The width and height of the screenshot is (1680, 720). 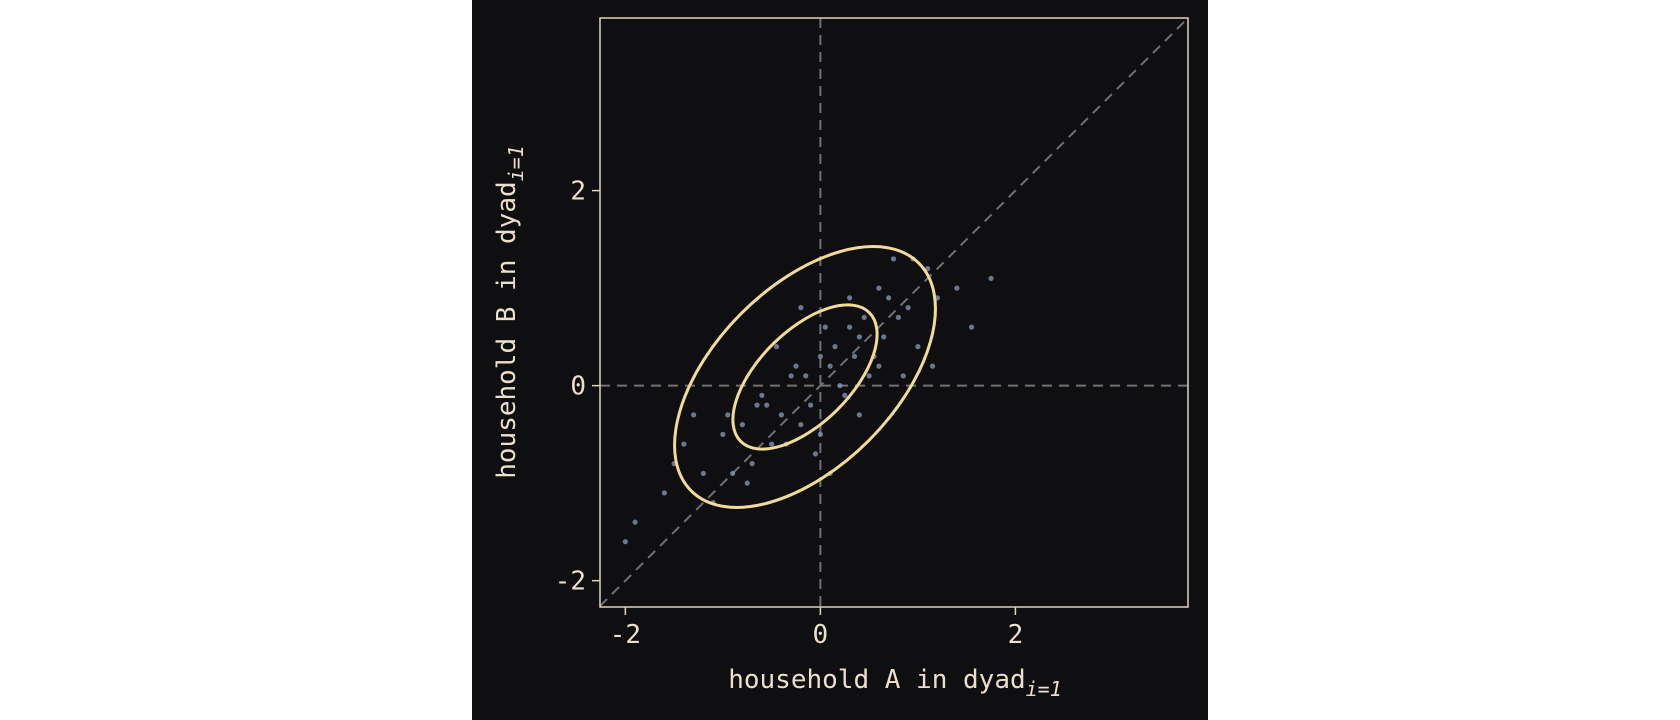 I want to click on y-tick-label: 2, so click(x=578, y=192).